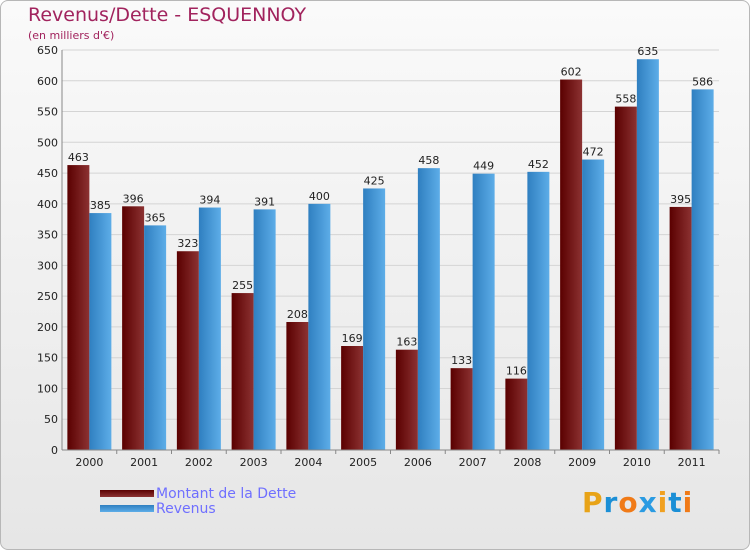 This screenshot has width=750, height=550. Describe the element at coordinates (47, 265) in the screenshot. I see `y-tick-label: 300` at that location.